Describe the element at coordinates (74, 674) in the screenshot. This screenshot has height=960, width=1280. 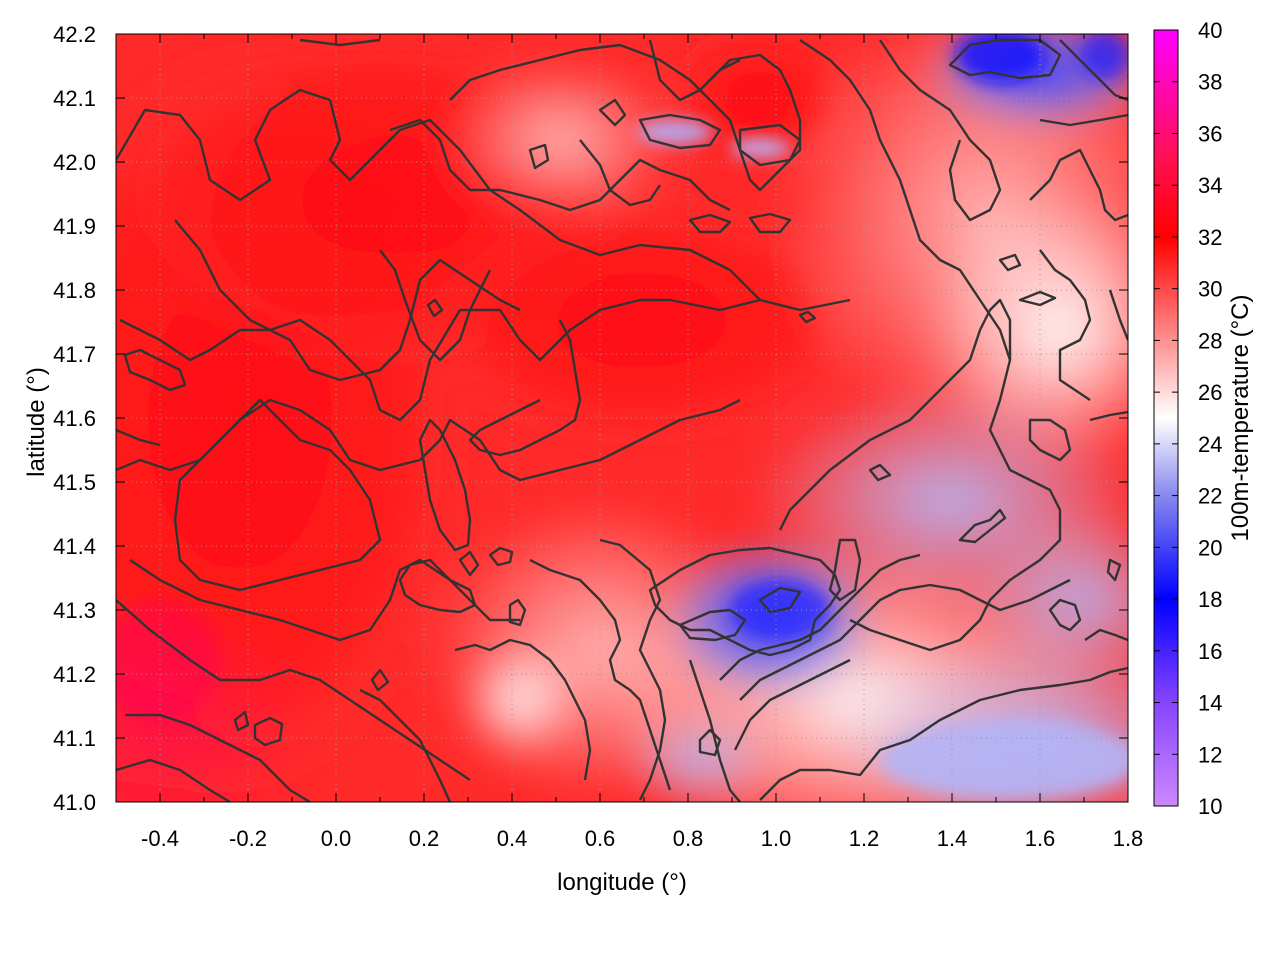
I see `y-tick-label: 41.2` at that location.